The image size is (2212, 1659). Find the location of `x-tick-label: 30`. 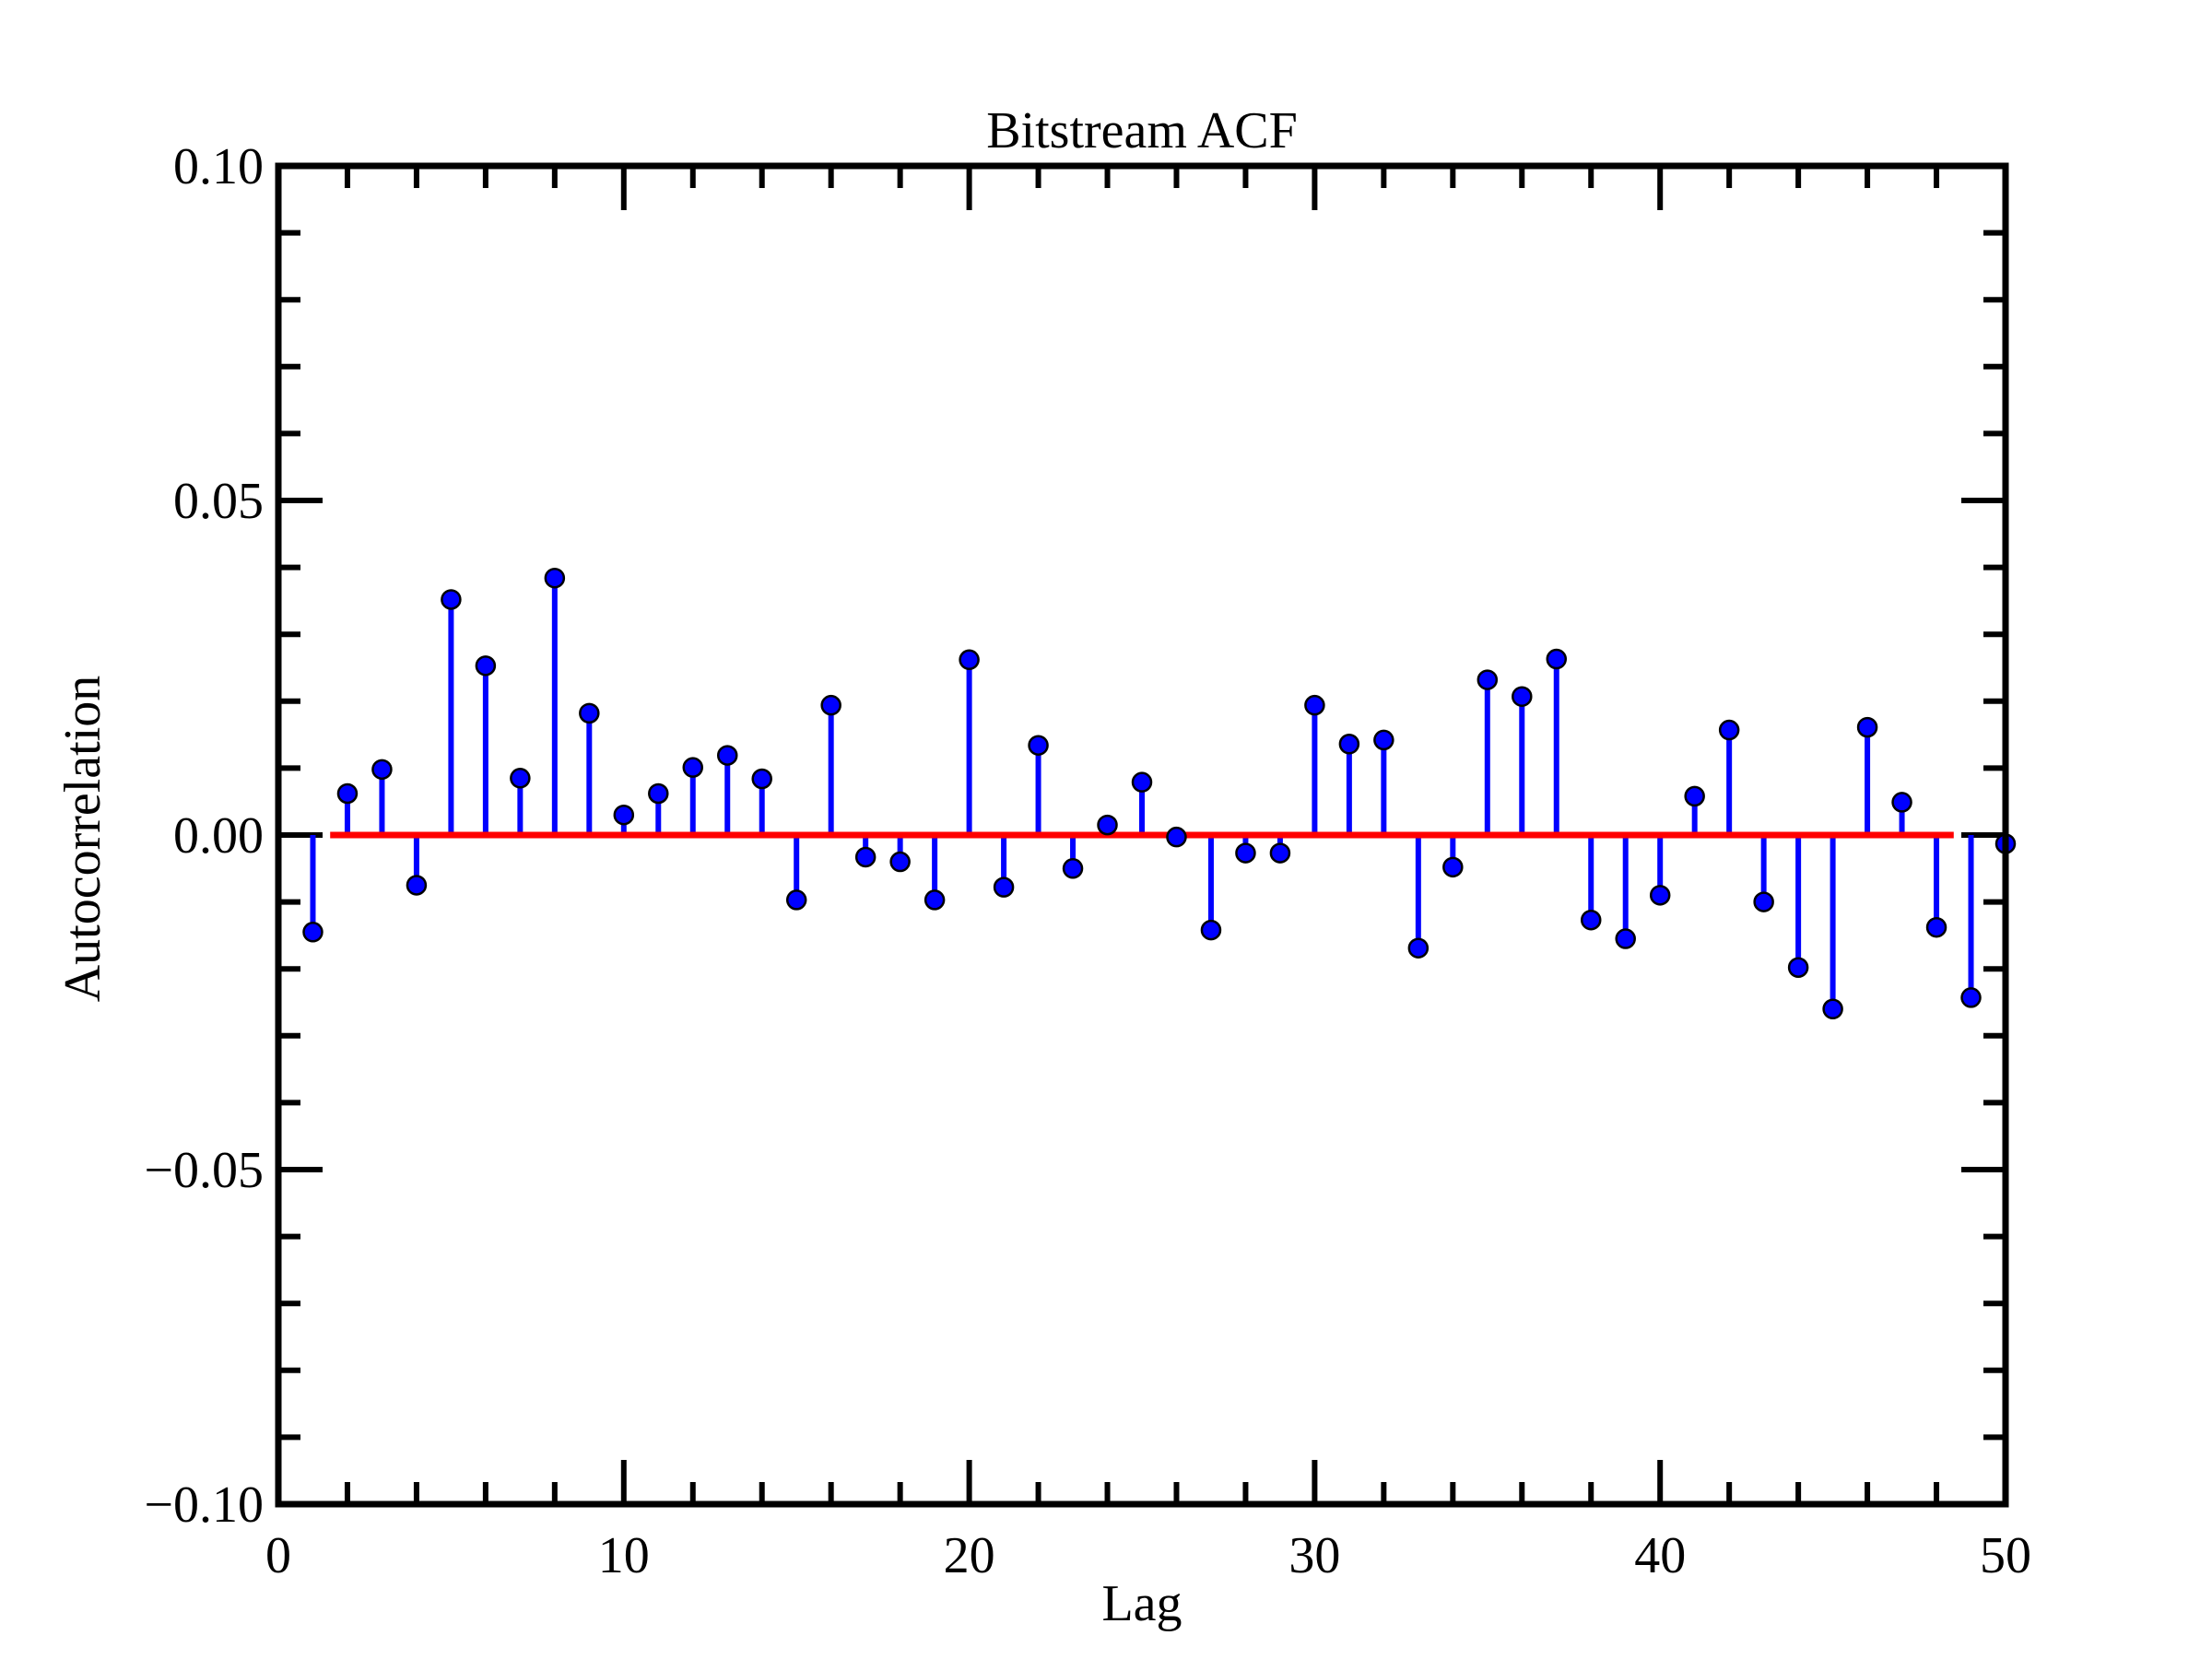

x-tick-label: 30 is located at coordinates (1314, 1555).